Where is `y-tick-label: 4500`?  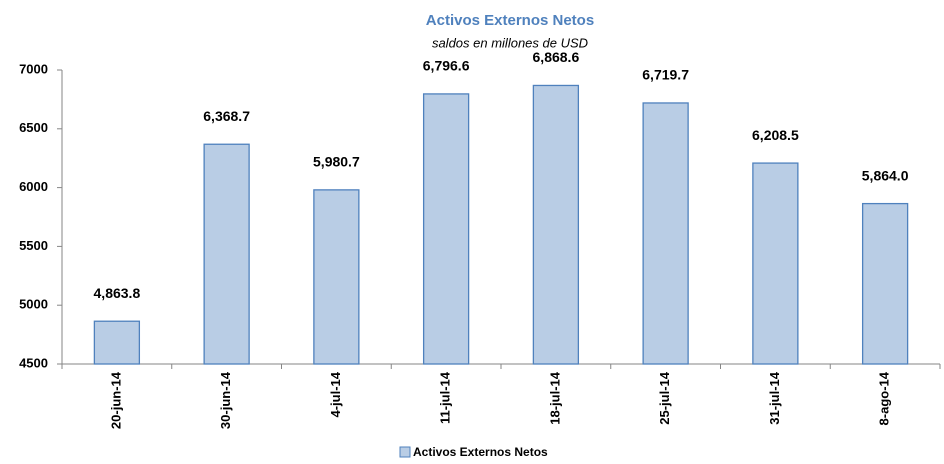
y-tick-label: 4500 is located at coordinates (33, 362).